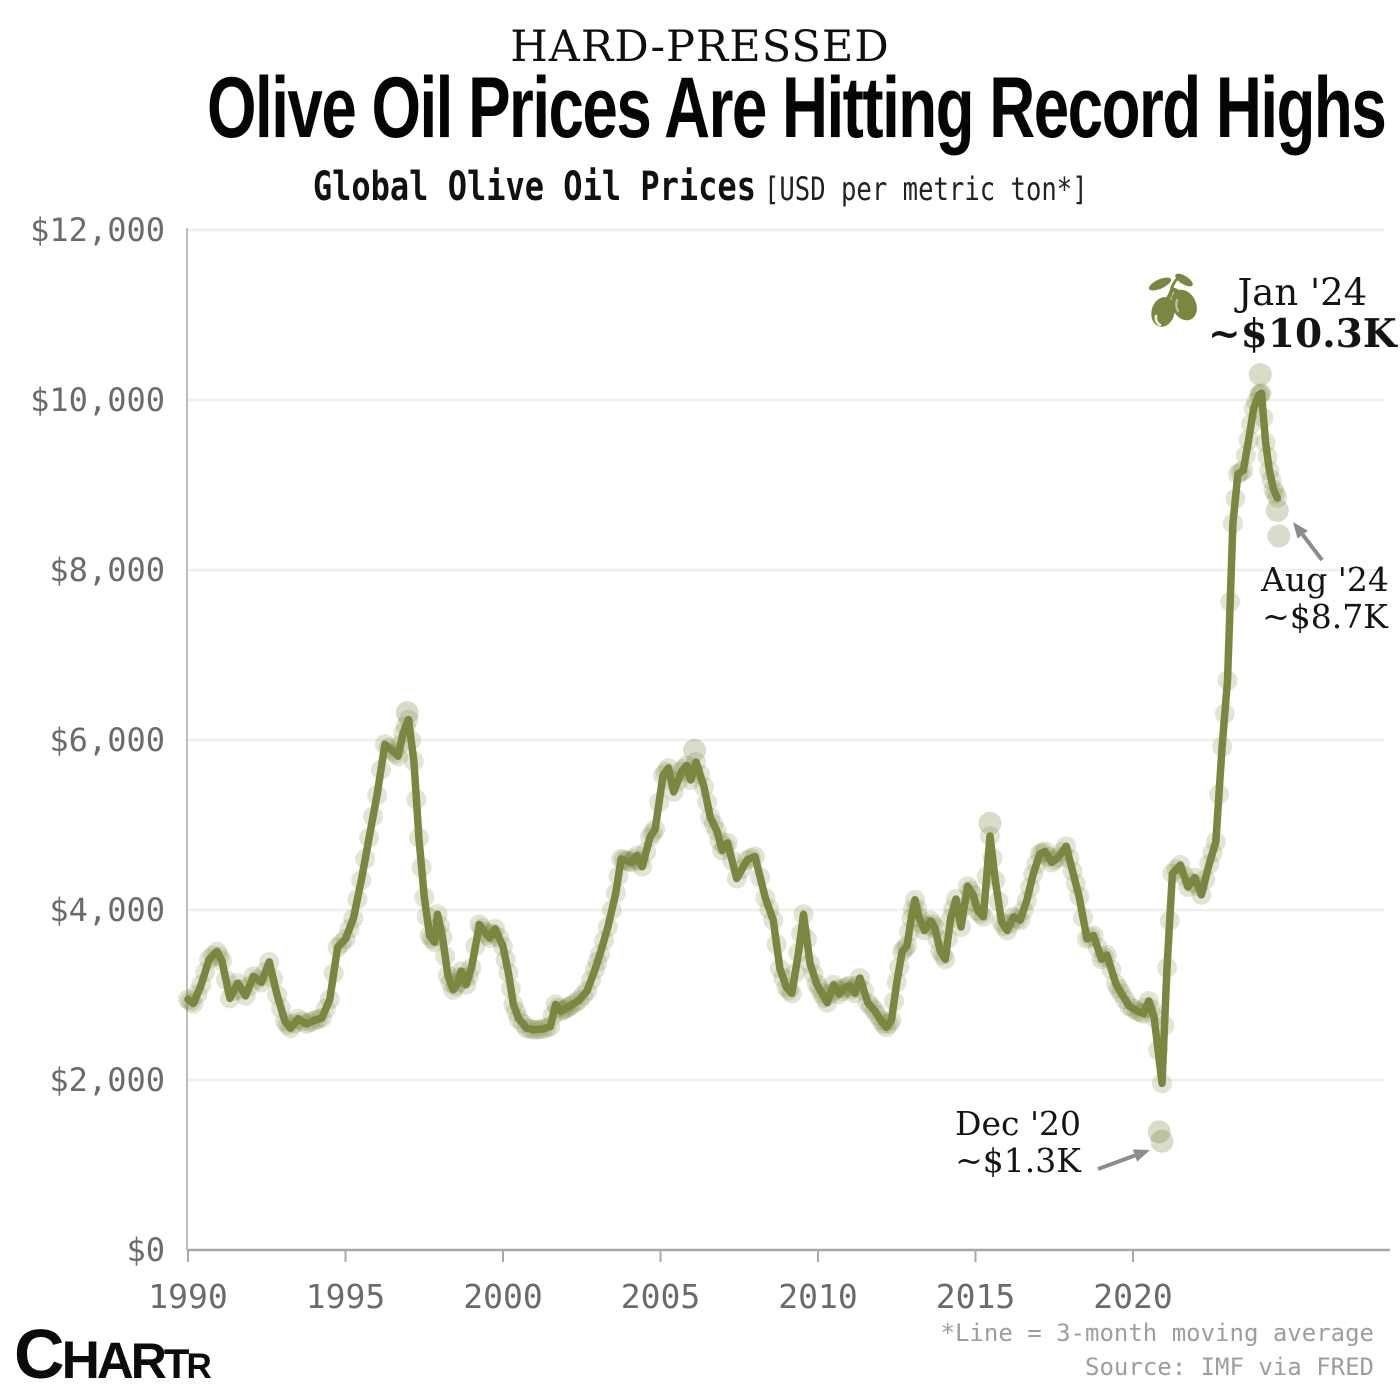  What do you see at coordinates (1325, 579) in the screenshot?
I see `annotation-aug24-date: Aug '24` at bounding box center [1325, 579].